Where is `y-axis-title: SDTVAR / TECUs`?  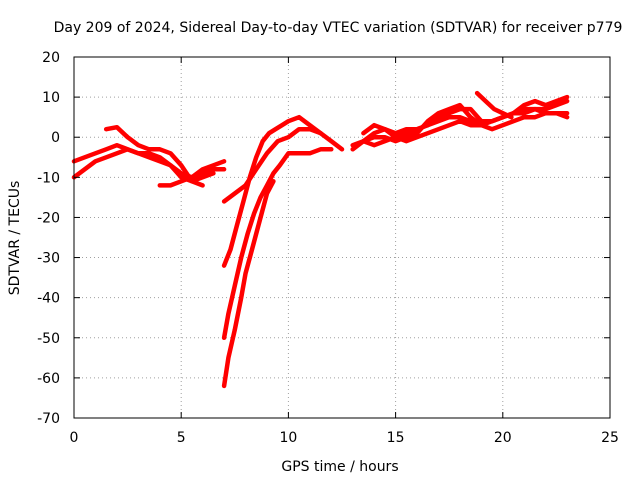 y-axis-title: SDTVAR / TECUs is located at coordinates (15, 238).